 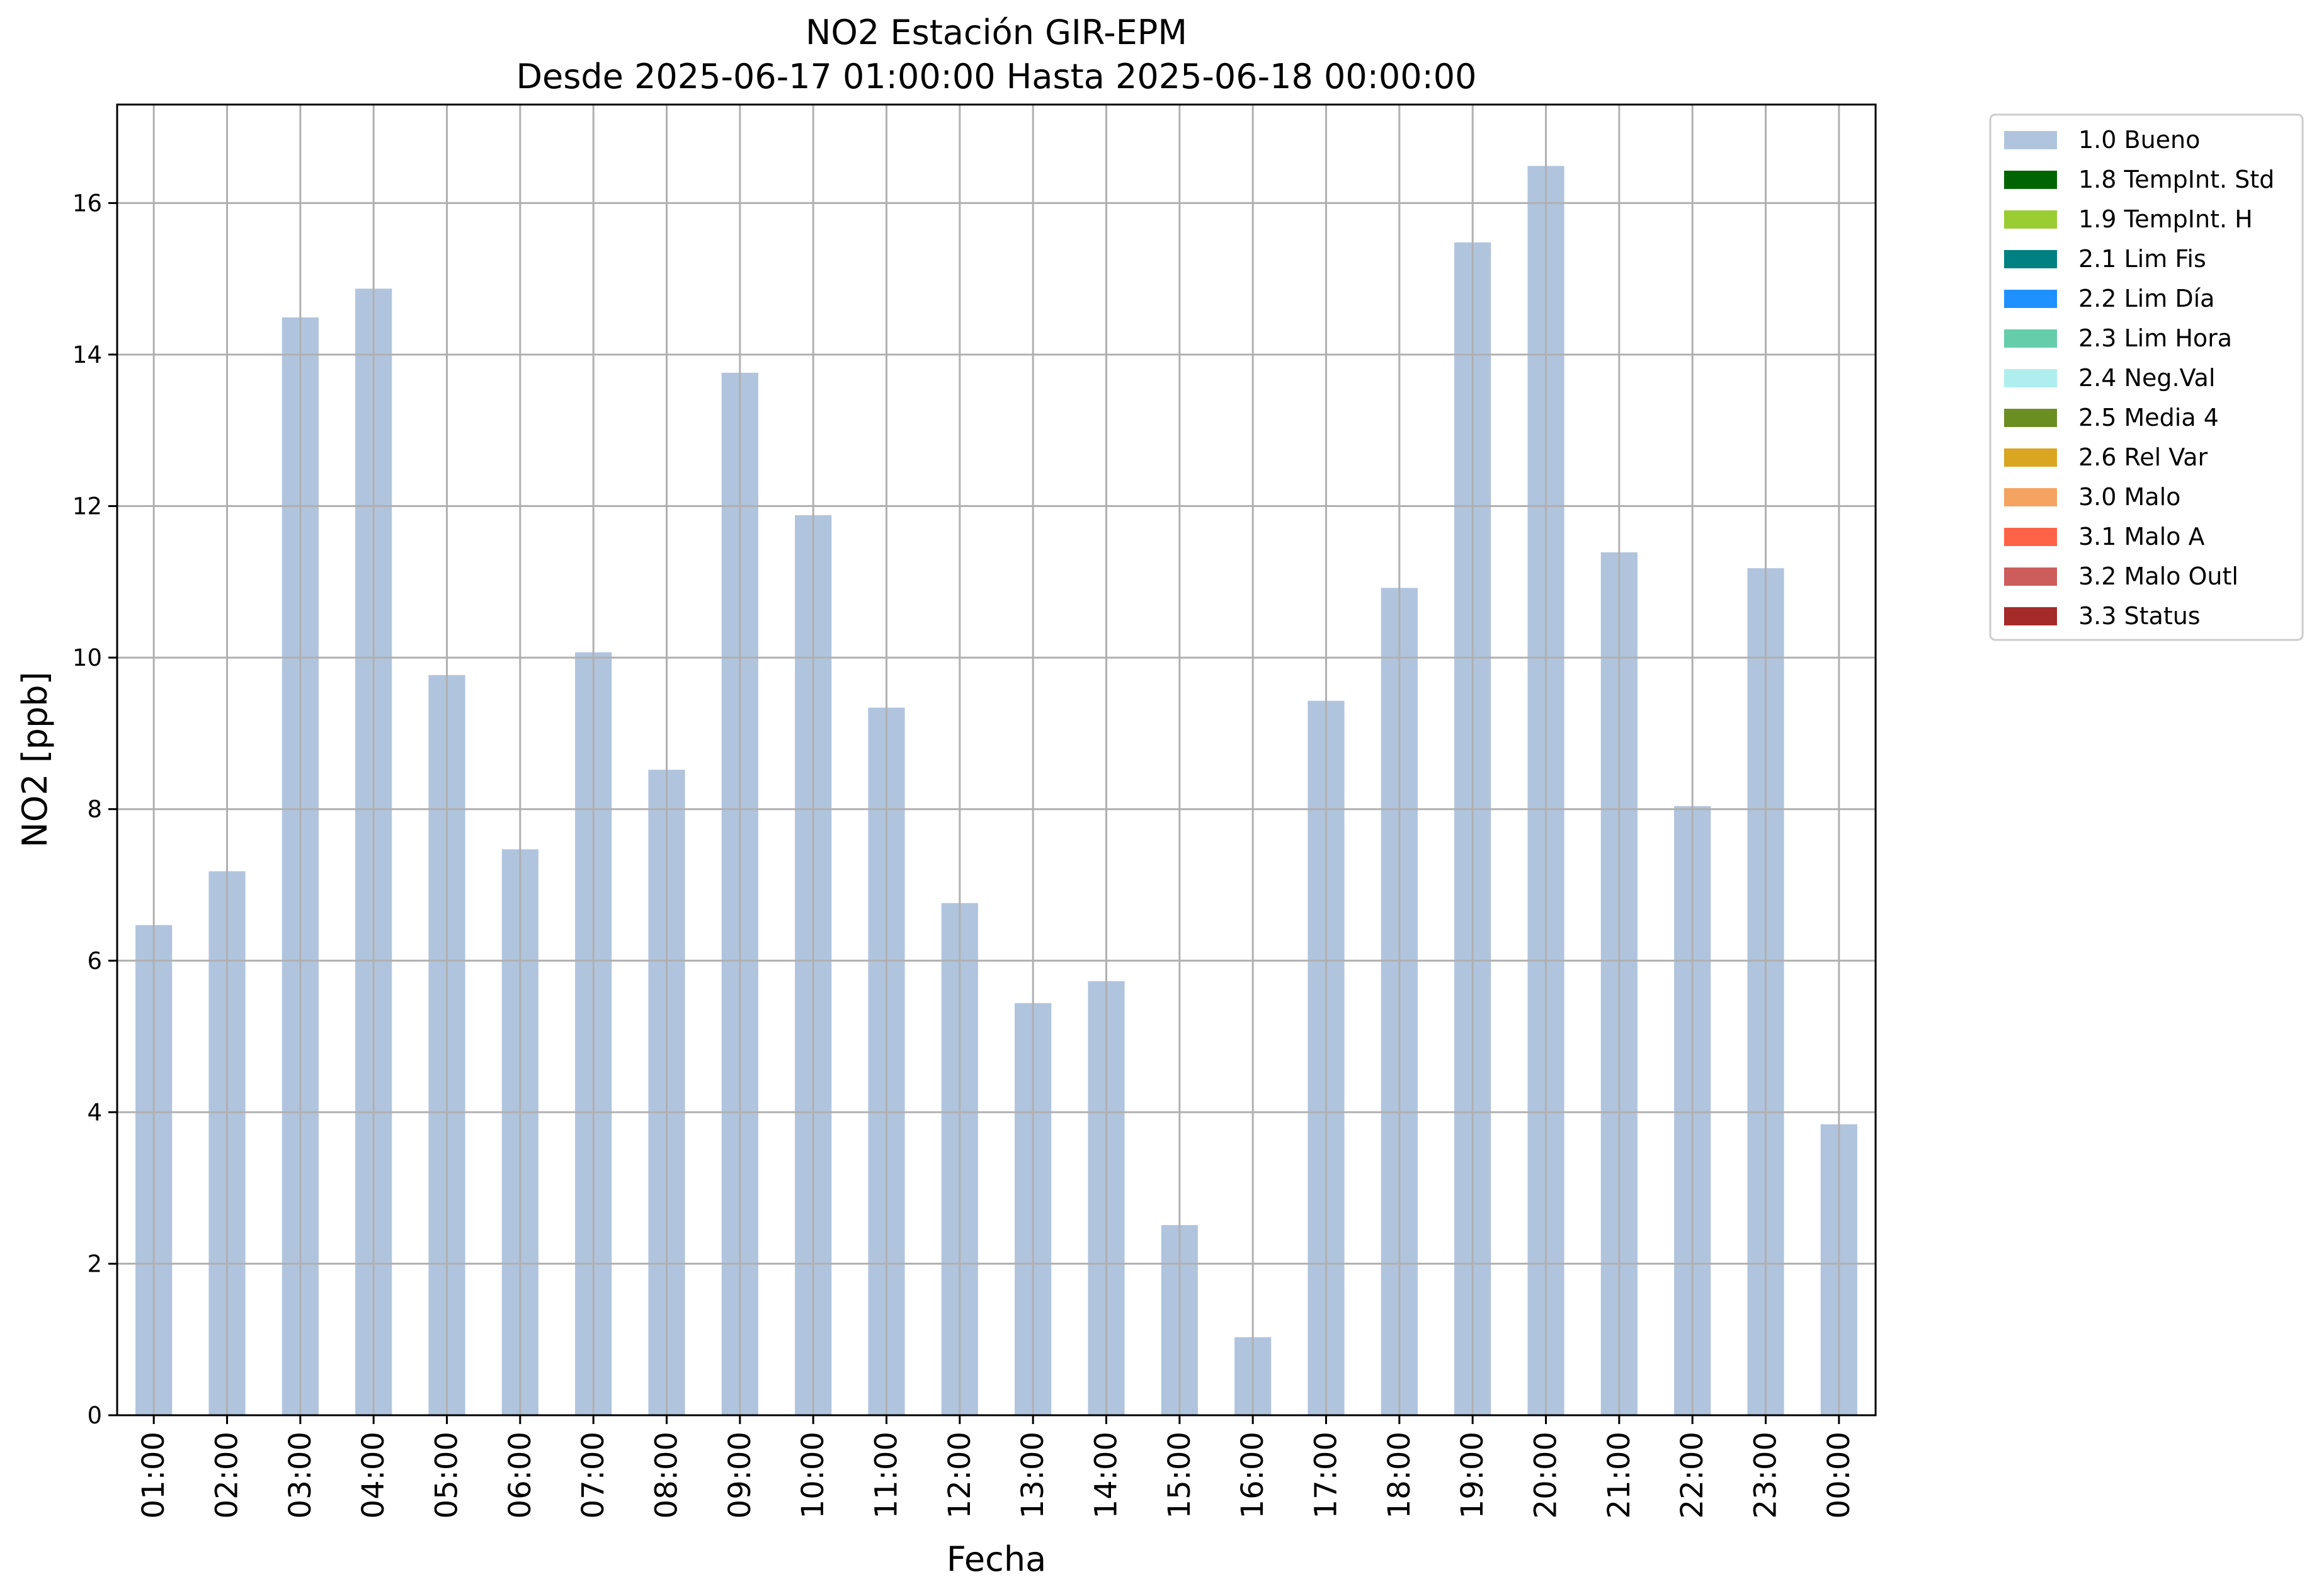 What do you see at coordinates (1692, 1475) in the screenshot?
I see `x-tick-label: 22:00` at bounding box center [1692, 1475].